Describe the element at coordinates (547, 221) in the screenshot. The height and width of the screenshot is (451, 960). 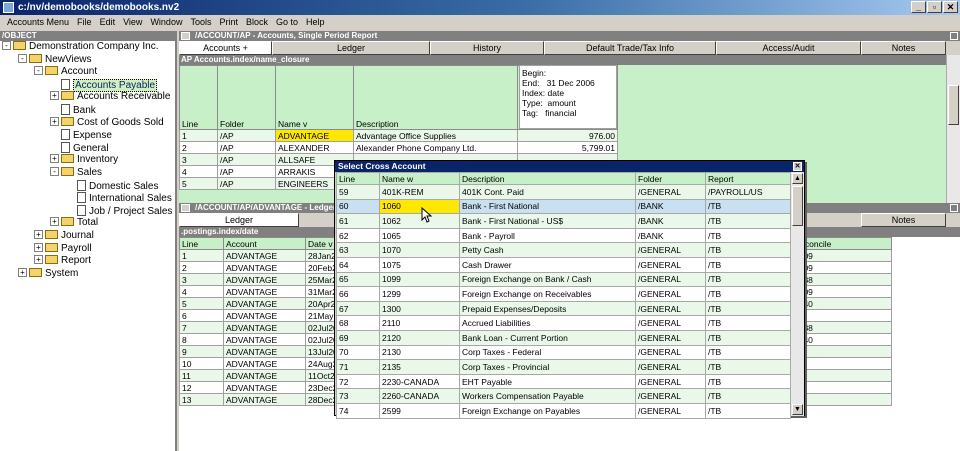
I see `dialog-cell: Bank - First National - US$` at that location.